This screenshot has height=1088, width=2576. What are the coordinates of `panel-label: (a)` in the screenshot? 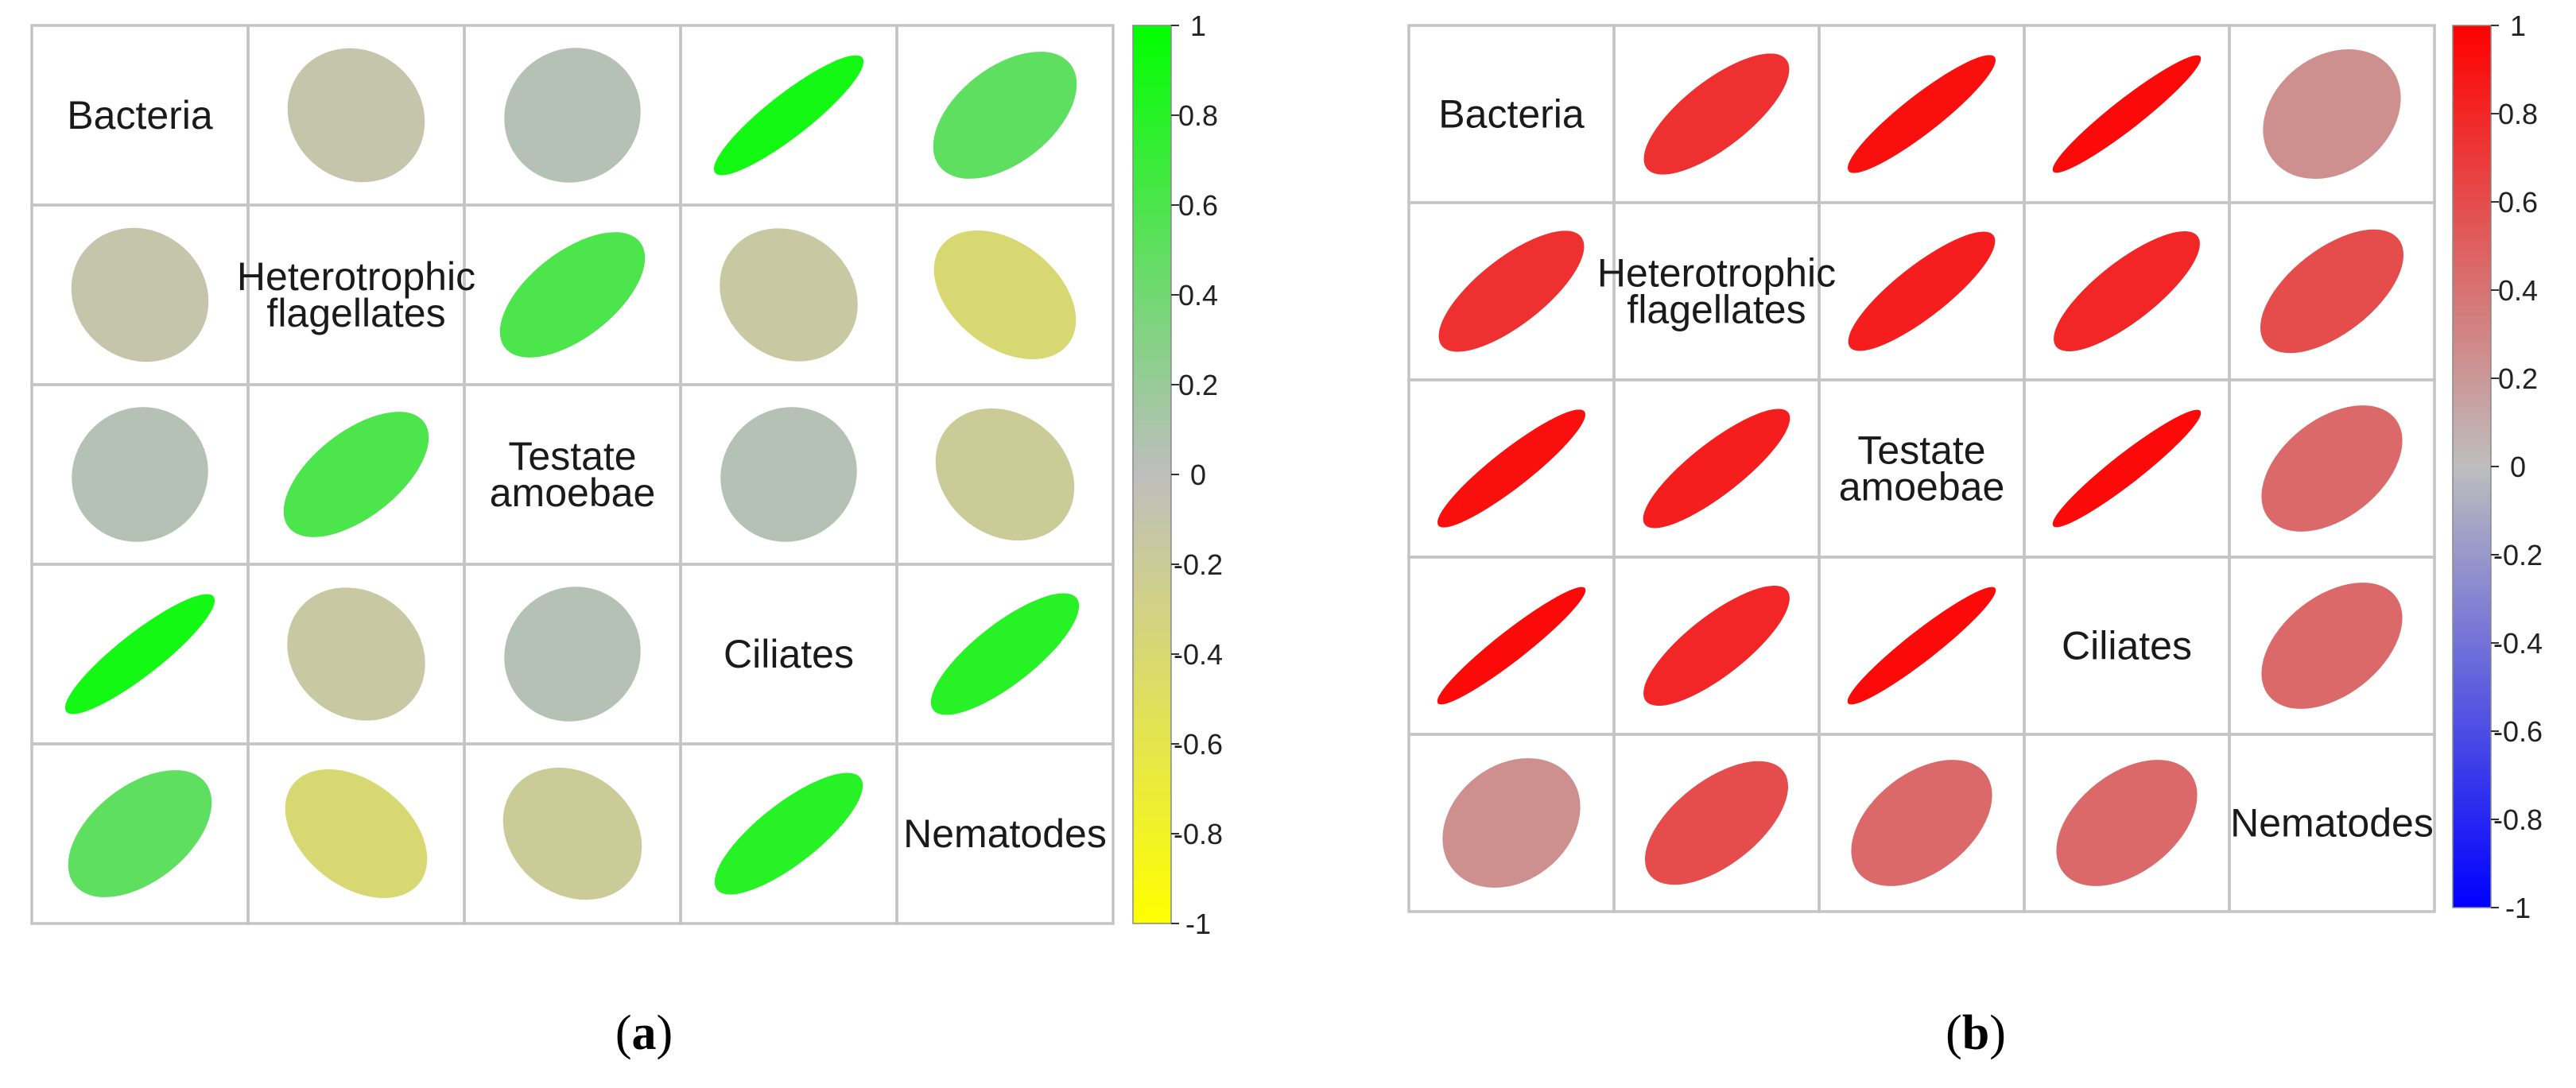 It's located at (644, 1033).